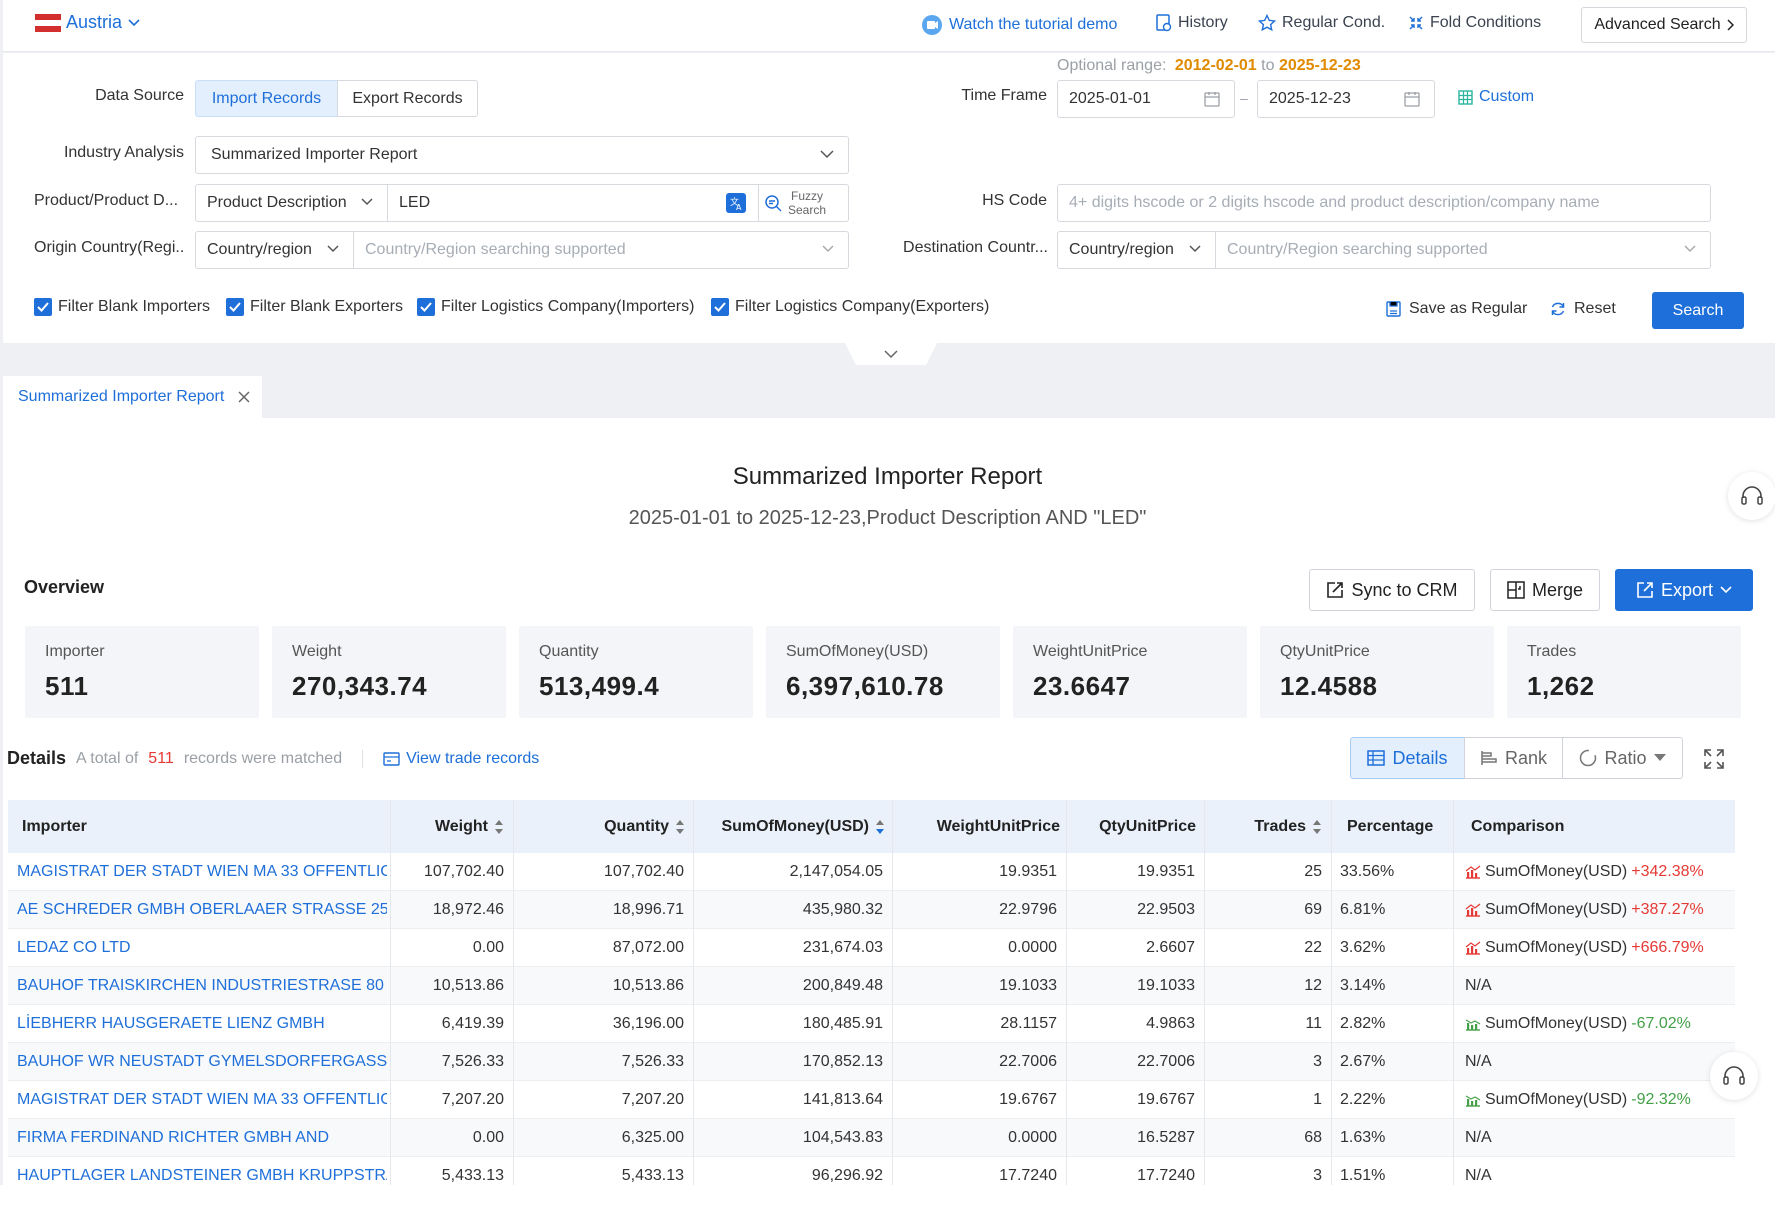 The width and height of the screenshot is (1775, 1213). I want to click on cell-wup: 19.1033, so click(1028, 985).